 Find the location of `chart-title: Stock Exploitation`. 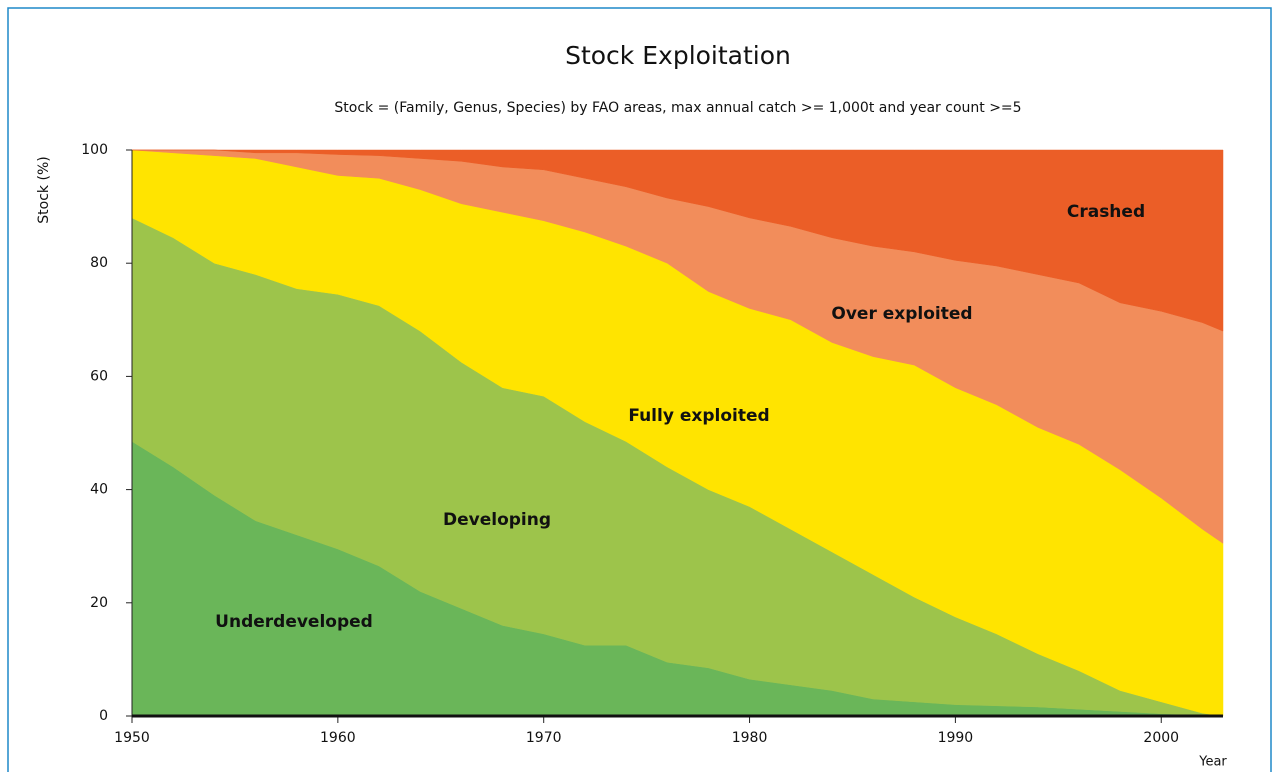

chart-title: Stock Exploitation is located at coordinates (678, 55).